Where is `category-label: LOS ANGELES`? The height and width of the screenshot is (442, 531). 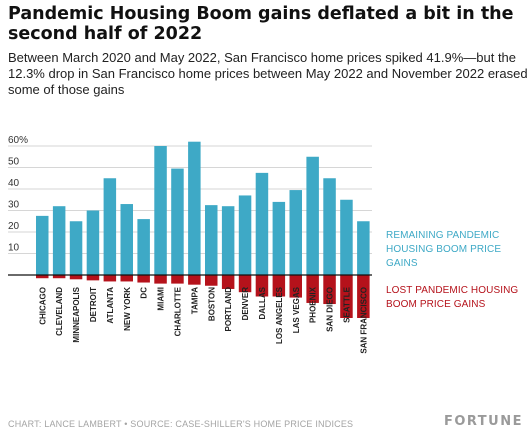
category-label: LOS ANGELES is located at coordinates (279, 315).